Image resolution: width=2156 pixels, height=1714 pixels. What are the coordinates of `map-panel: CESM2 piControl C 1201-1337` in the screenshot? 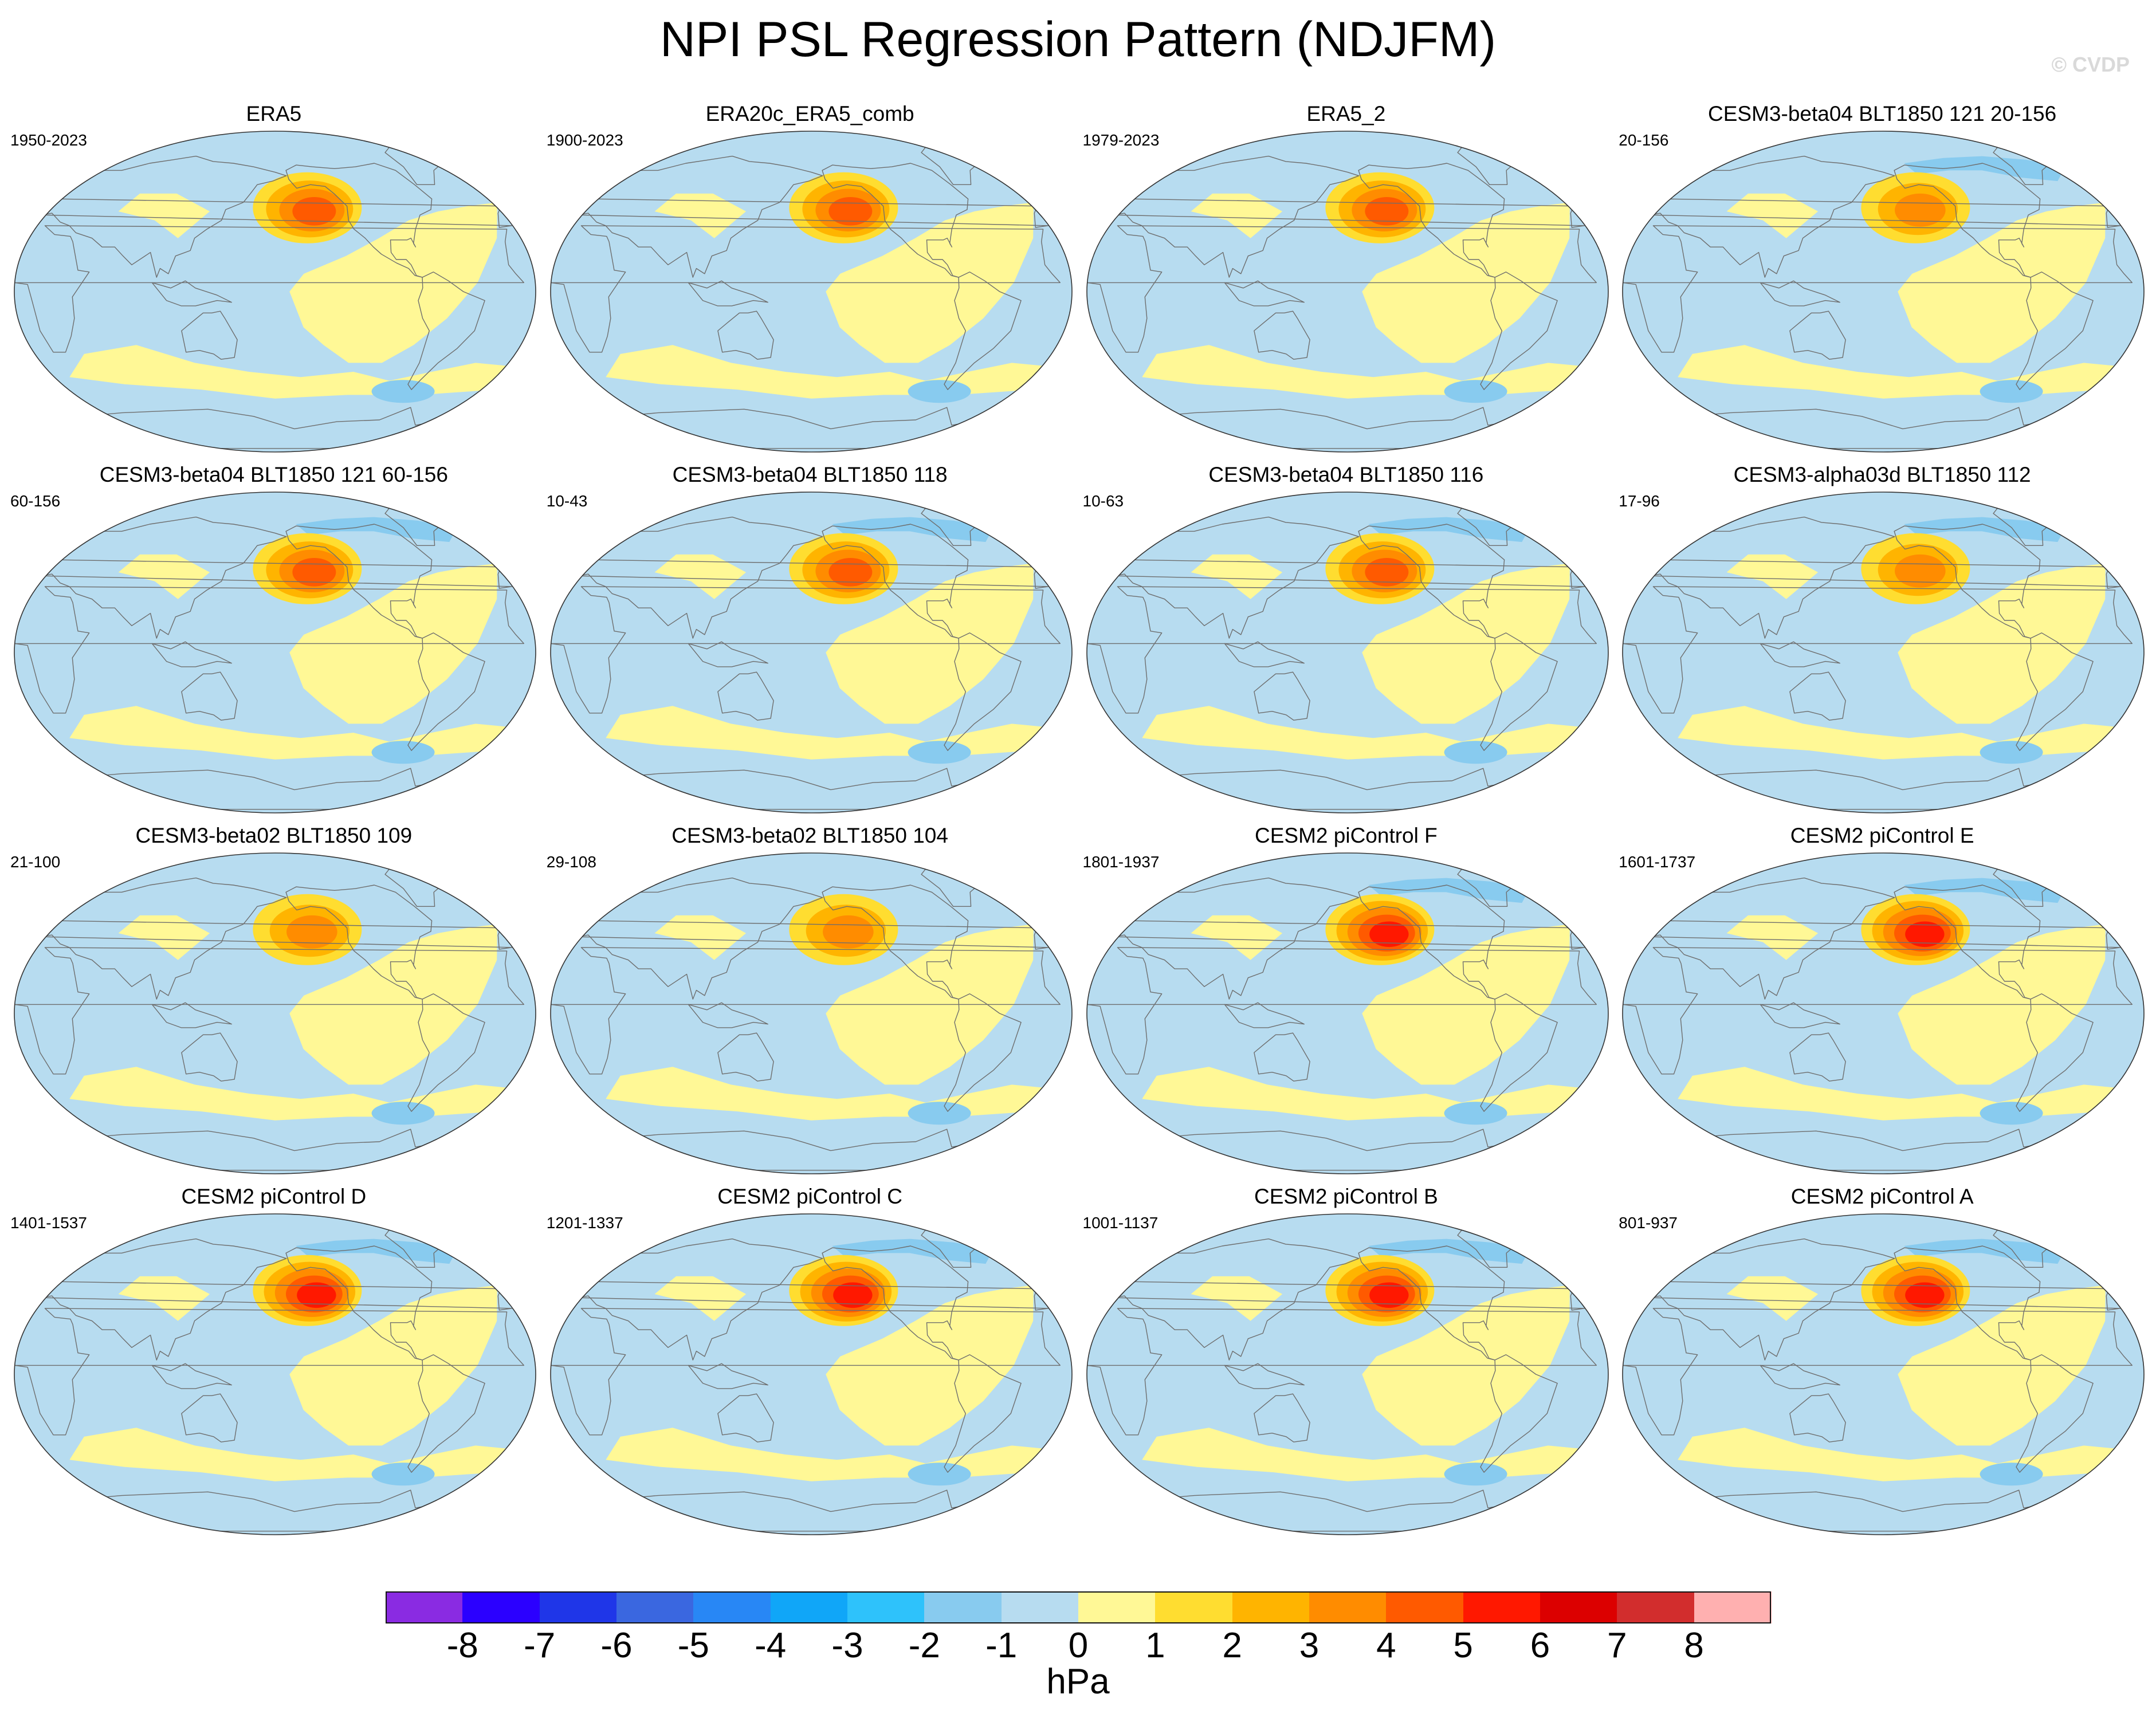 It's located at (810, 1359).